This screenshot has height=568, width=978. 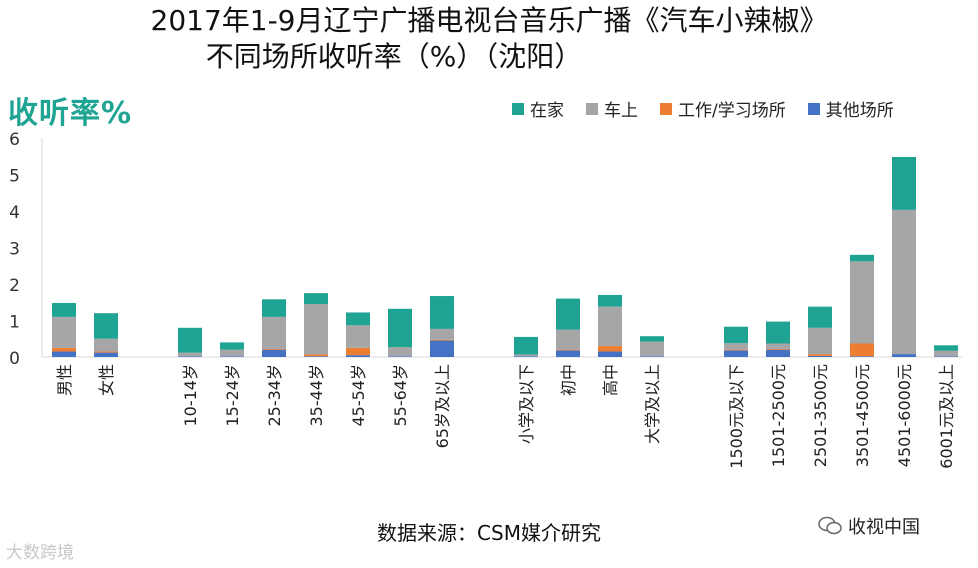 I want to click on x-tick-label: 1501-2500元, so click(x=778, y=415).